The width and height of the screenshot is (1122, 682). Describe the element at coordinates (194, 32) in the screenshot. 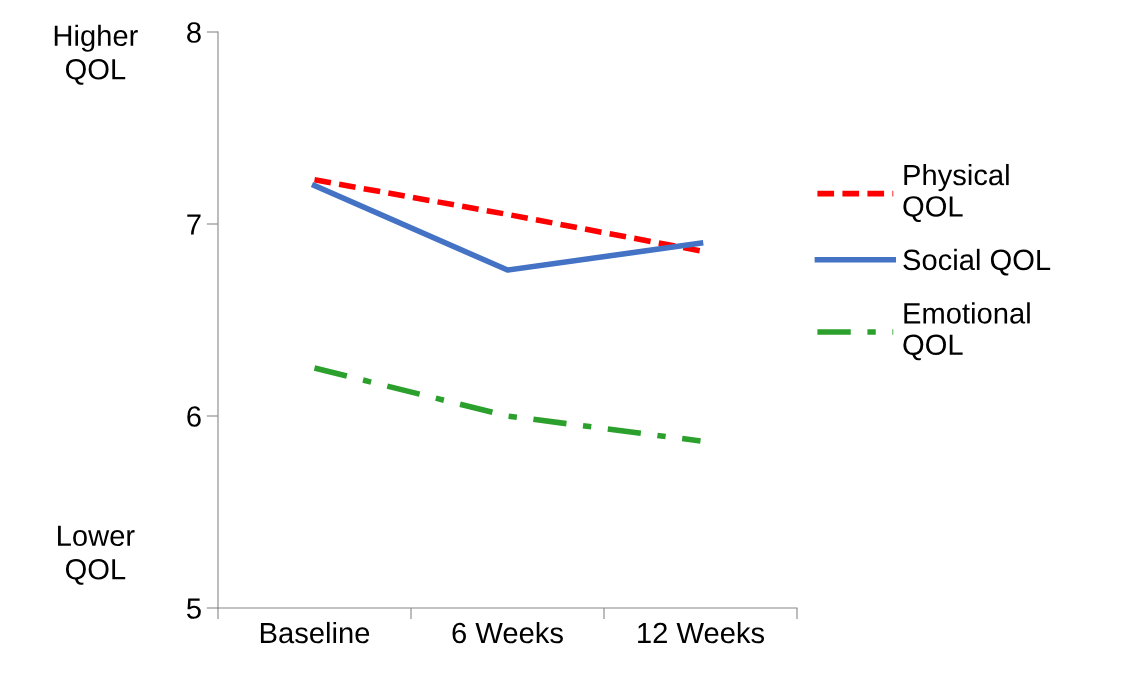

I see `y-tick-label: 8` at that location.